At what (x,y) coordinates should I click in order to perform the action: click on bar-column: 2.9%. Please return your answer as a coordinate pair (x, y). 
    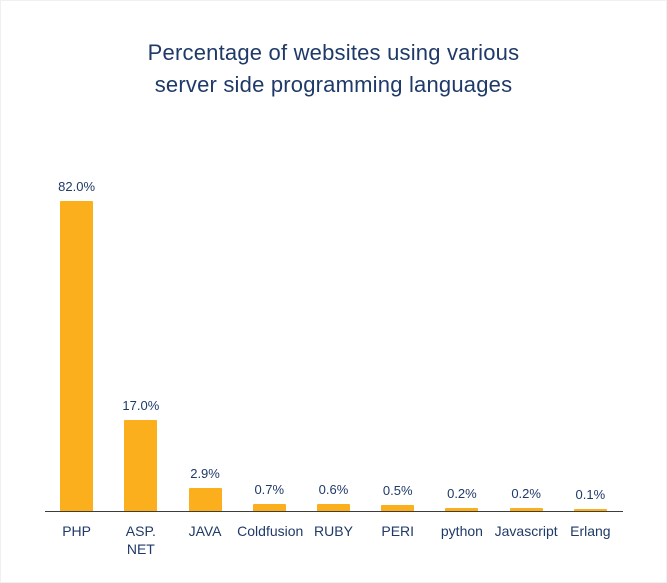
    Looking at the image, I should click on (205, 488).